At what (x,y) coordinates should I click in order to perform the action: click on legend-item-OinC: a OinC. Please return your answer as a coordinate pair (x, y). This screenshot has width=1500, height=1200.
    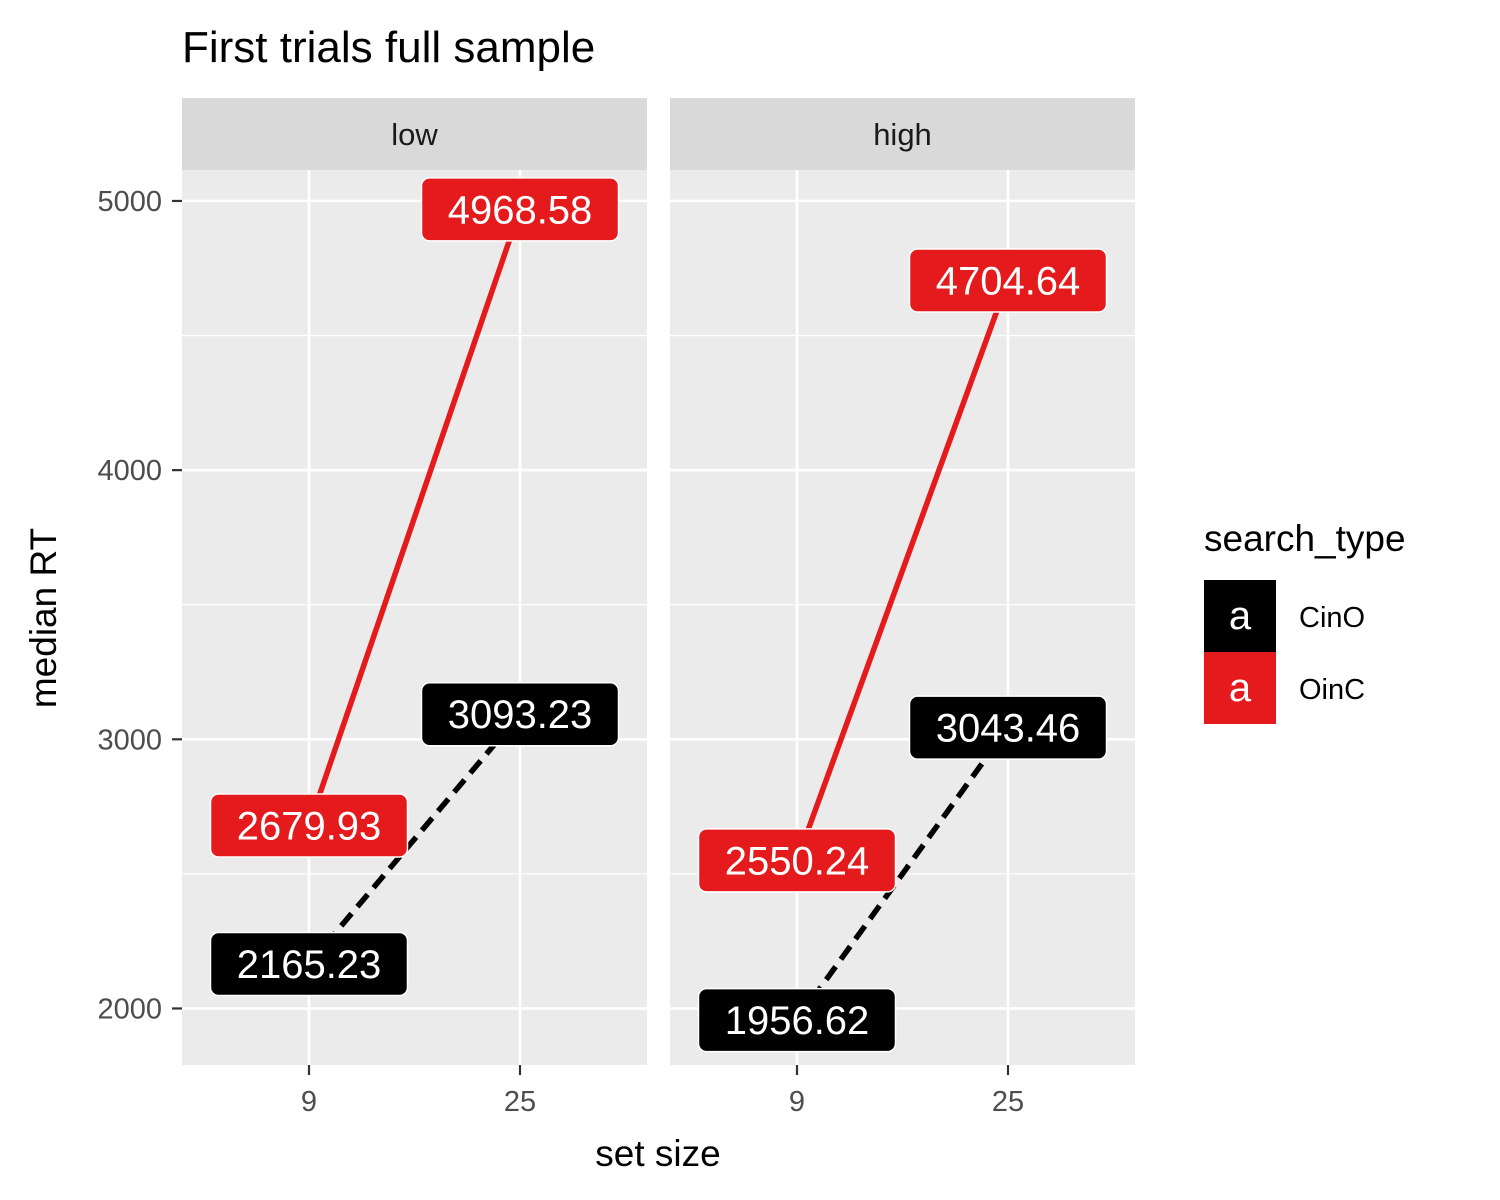
    Looking at the image, I should click on (1284, 688).